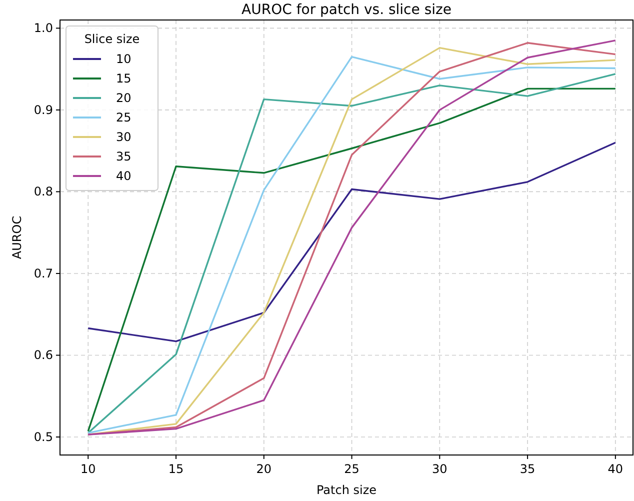 Image resolution: width=634 pixels, height=501 pixels. What do you see at coordinates (88, 469) in the screenshot?
I see `x-tick-label: 10` at bounding box center [88, 469].